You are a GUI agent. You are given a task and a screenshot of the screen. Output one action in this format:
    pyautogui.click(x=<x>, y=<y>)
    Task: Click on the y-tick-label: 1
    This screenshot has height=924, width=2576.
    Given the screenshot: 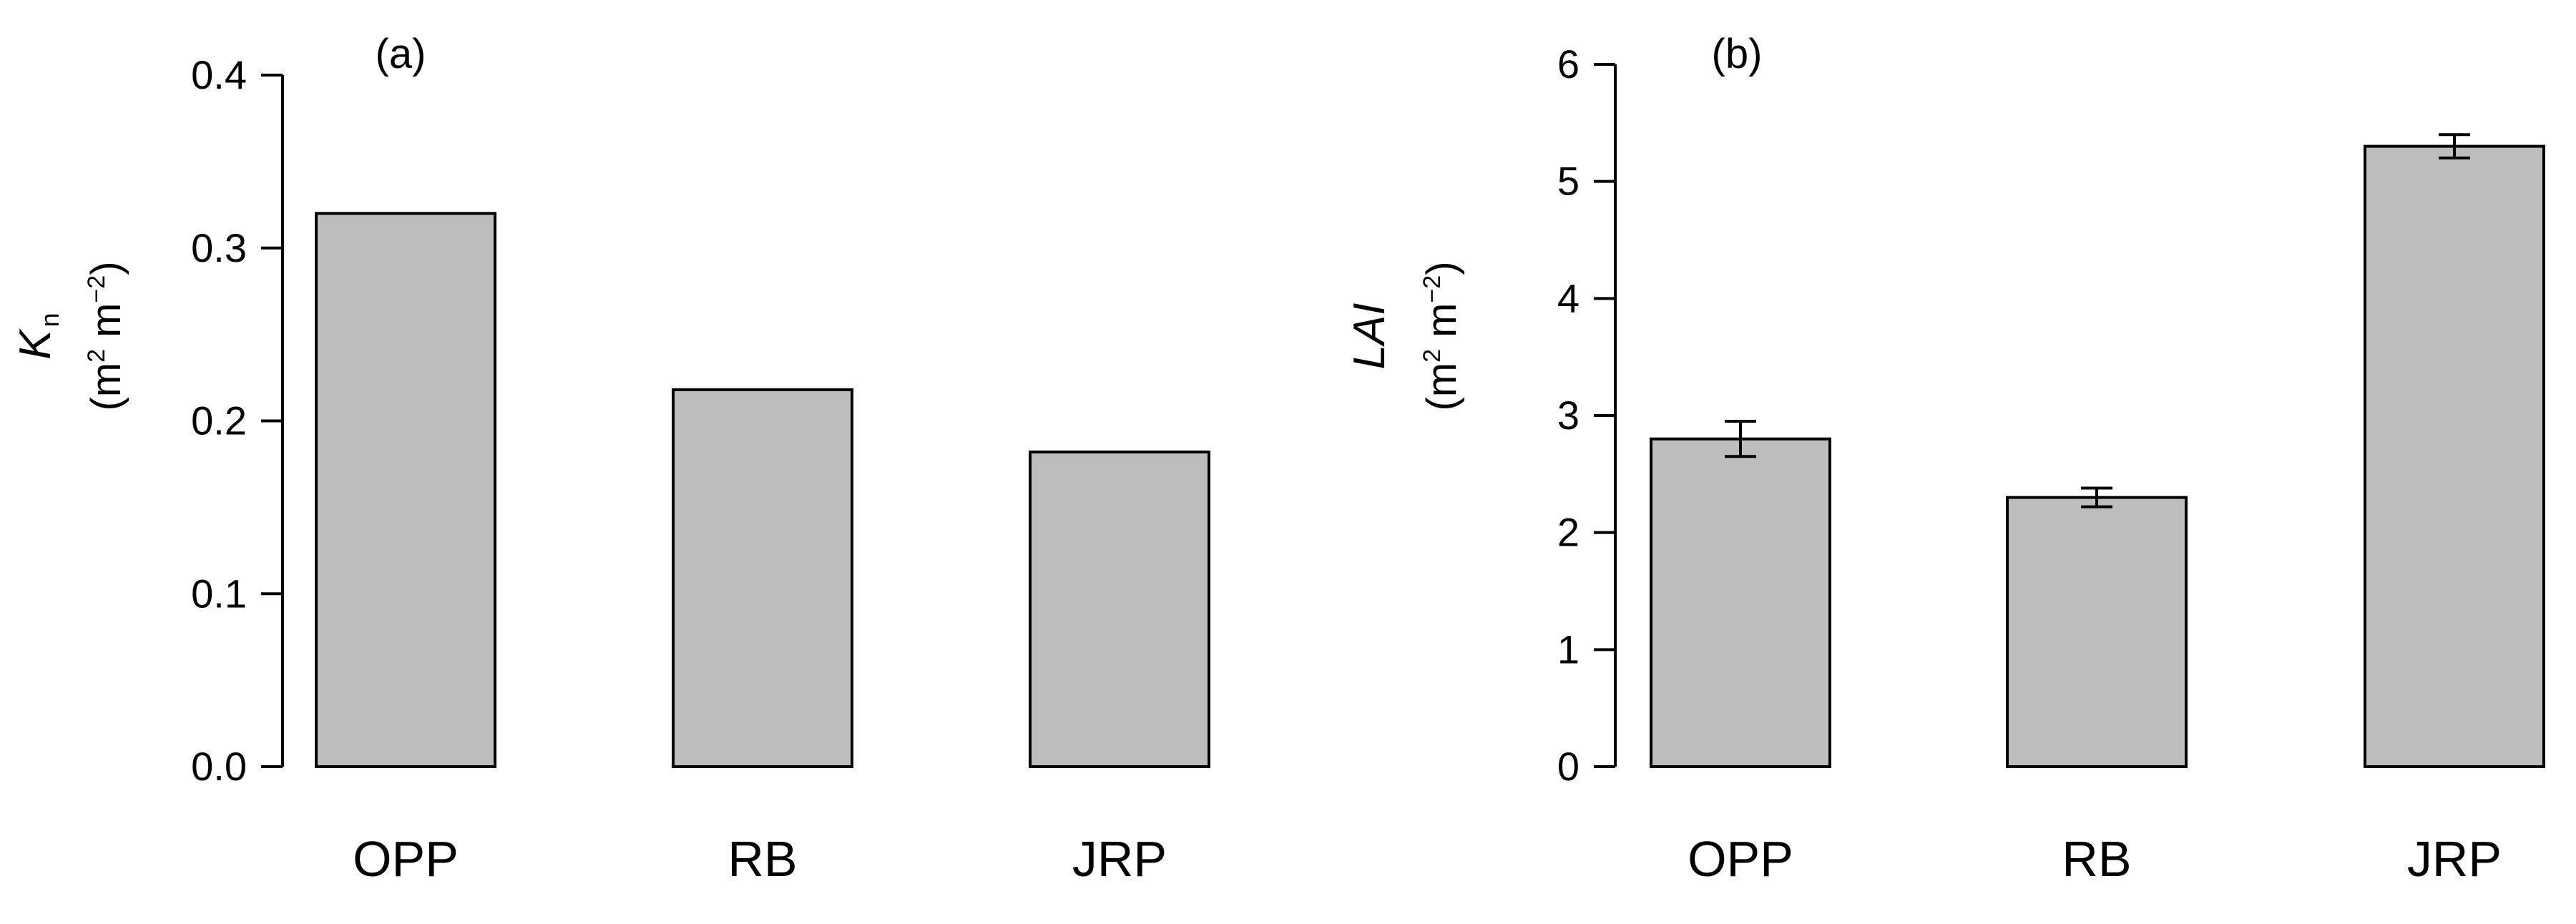 What is the action you would take?
    pyautogui.click(x=1569, y=649)
    